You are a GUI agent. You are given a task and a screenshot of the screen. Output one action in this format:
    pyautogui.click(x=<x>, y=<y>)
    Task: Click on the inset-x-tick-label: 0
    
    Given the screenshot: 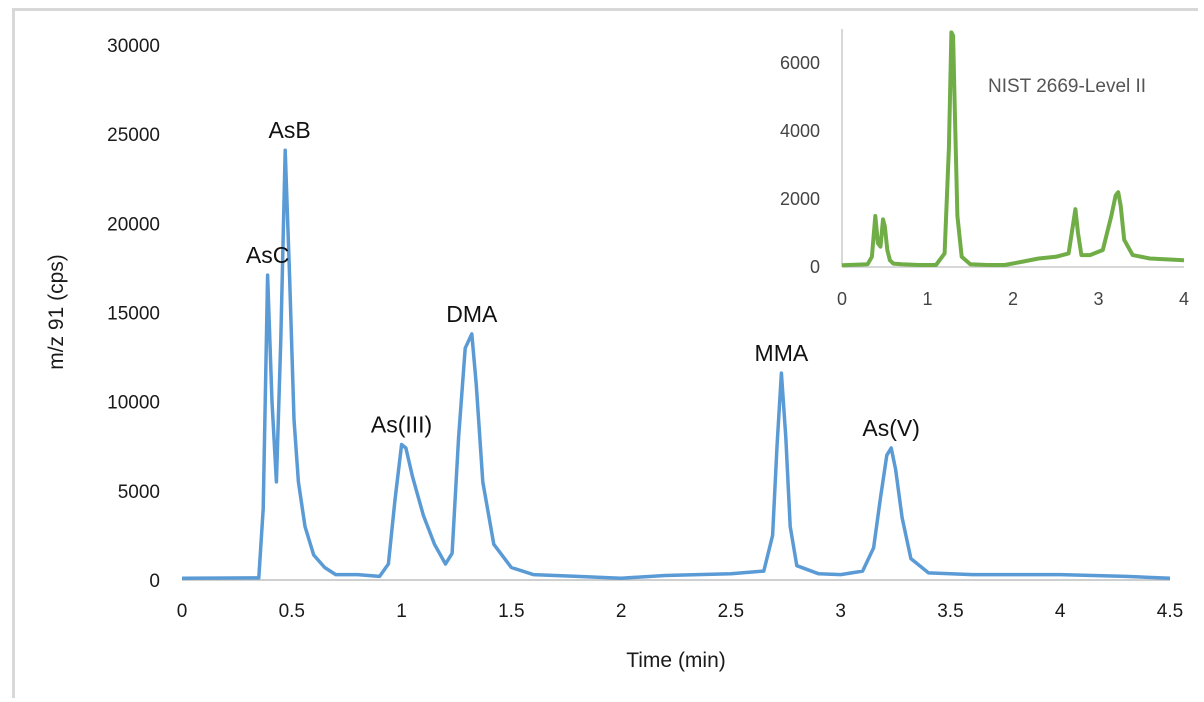 What is the action you would take?
    pyautogui.click(x=842, y=299)
    